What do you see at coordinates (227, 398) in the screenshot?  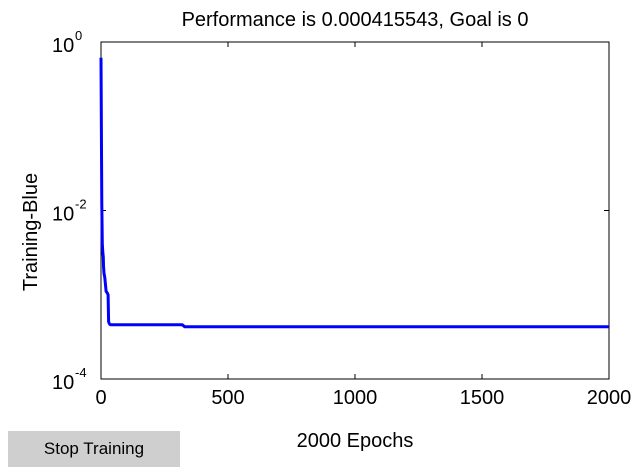 I see `x-tick-label: 500` at bounding box center [227, 398].